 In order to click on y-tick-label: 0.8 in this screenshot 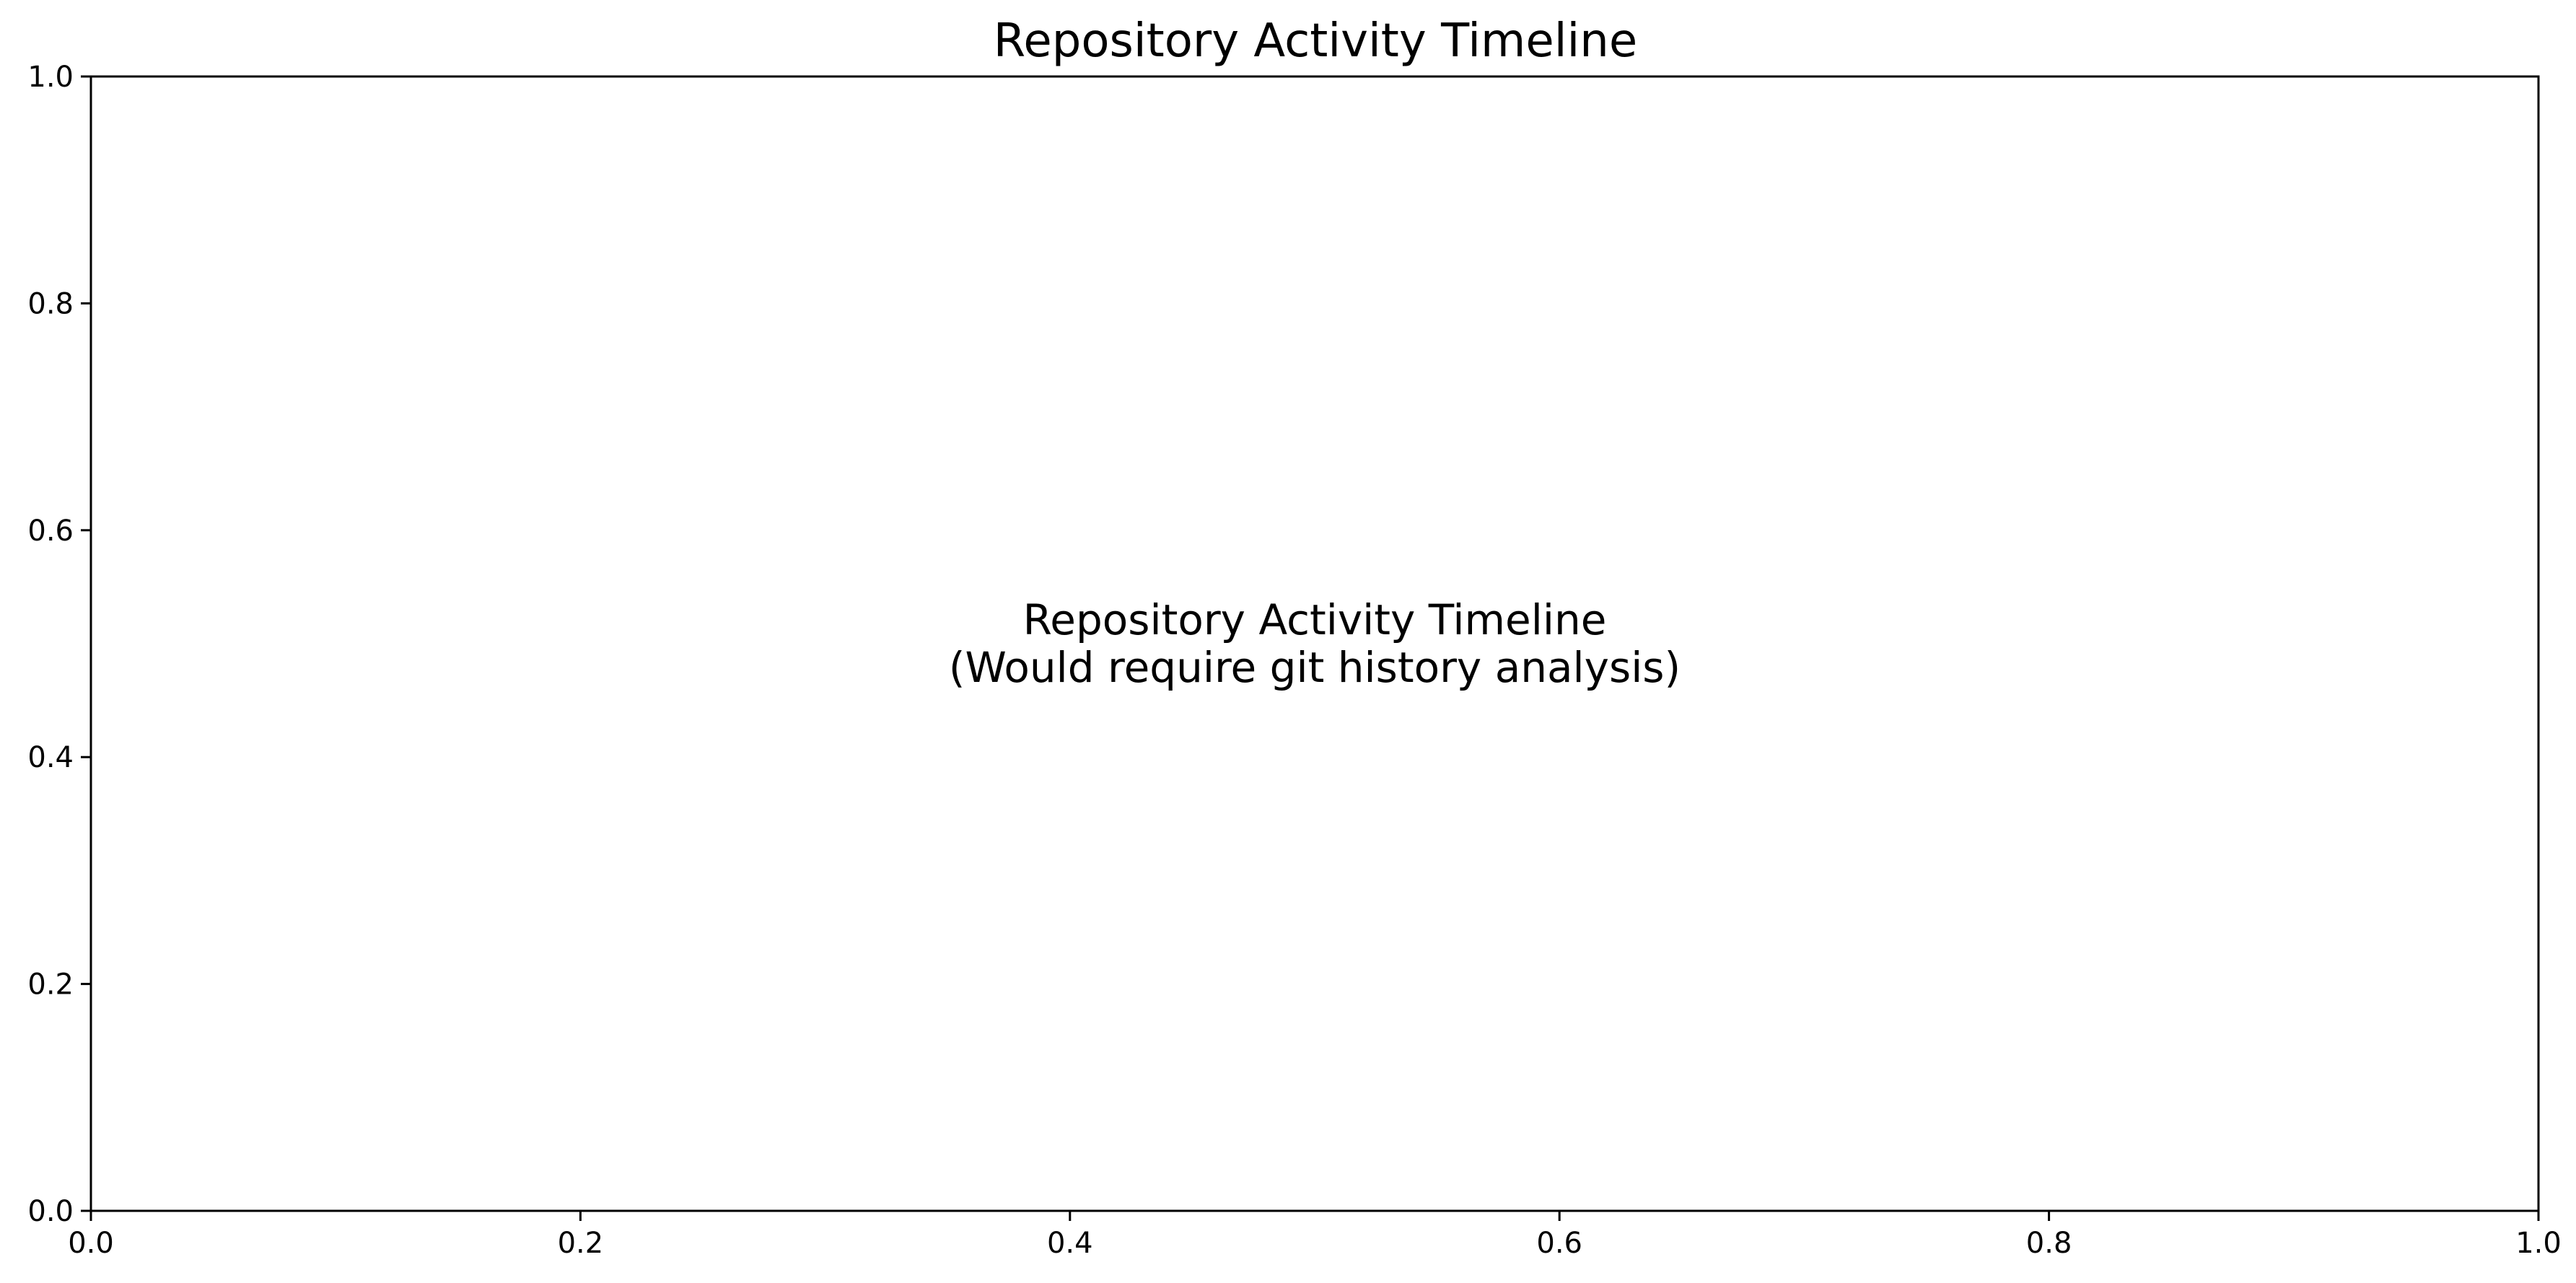, I will do `click(50, 304)`.